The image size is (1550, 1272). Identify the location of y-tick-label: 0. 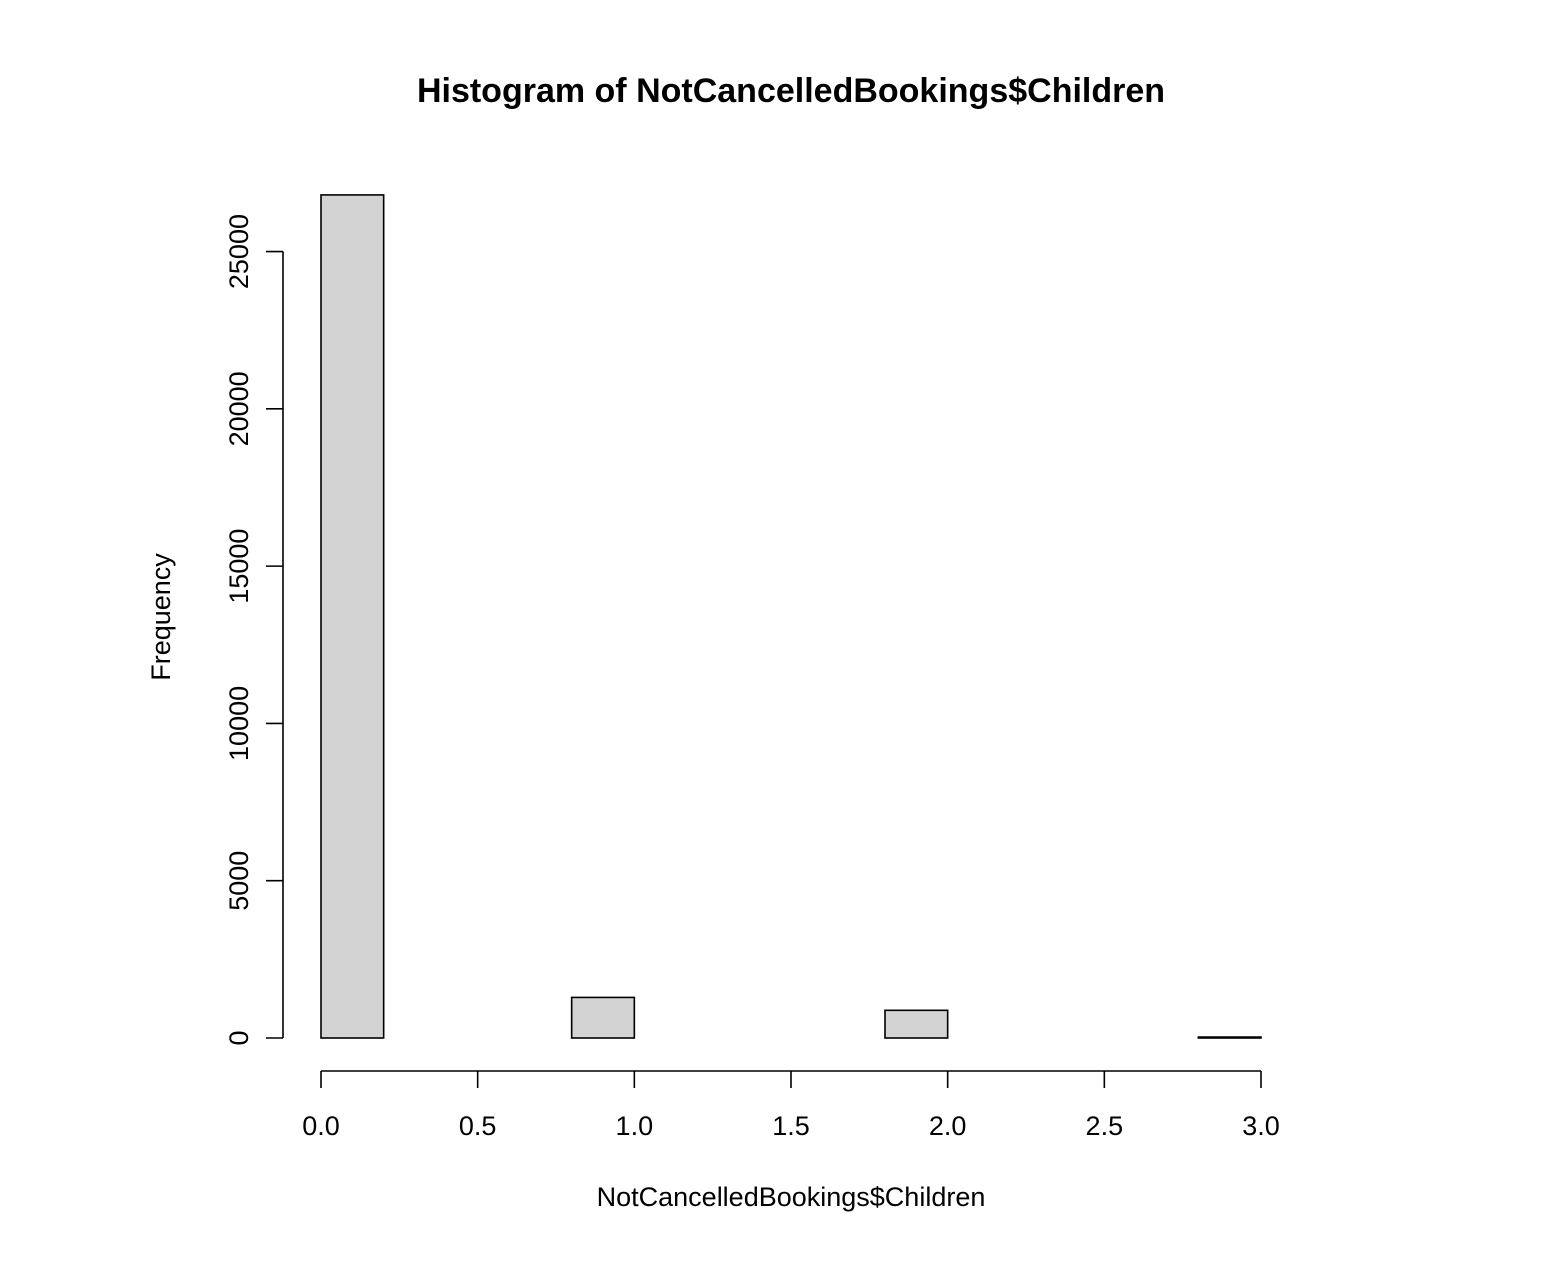
(239, 1037).